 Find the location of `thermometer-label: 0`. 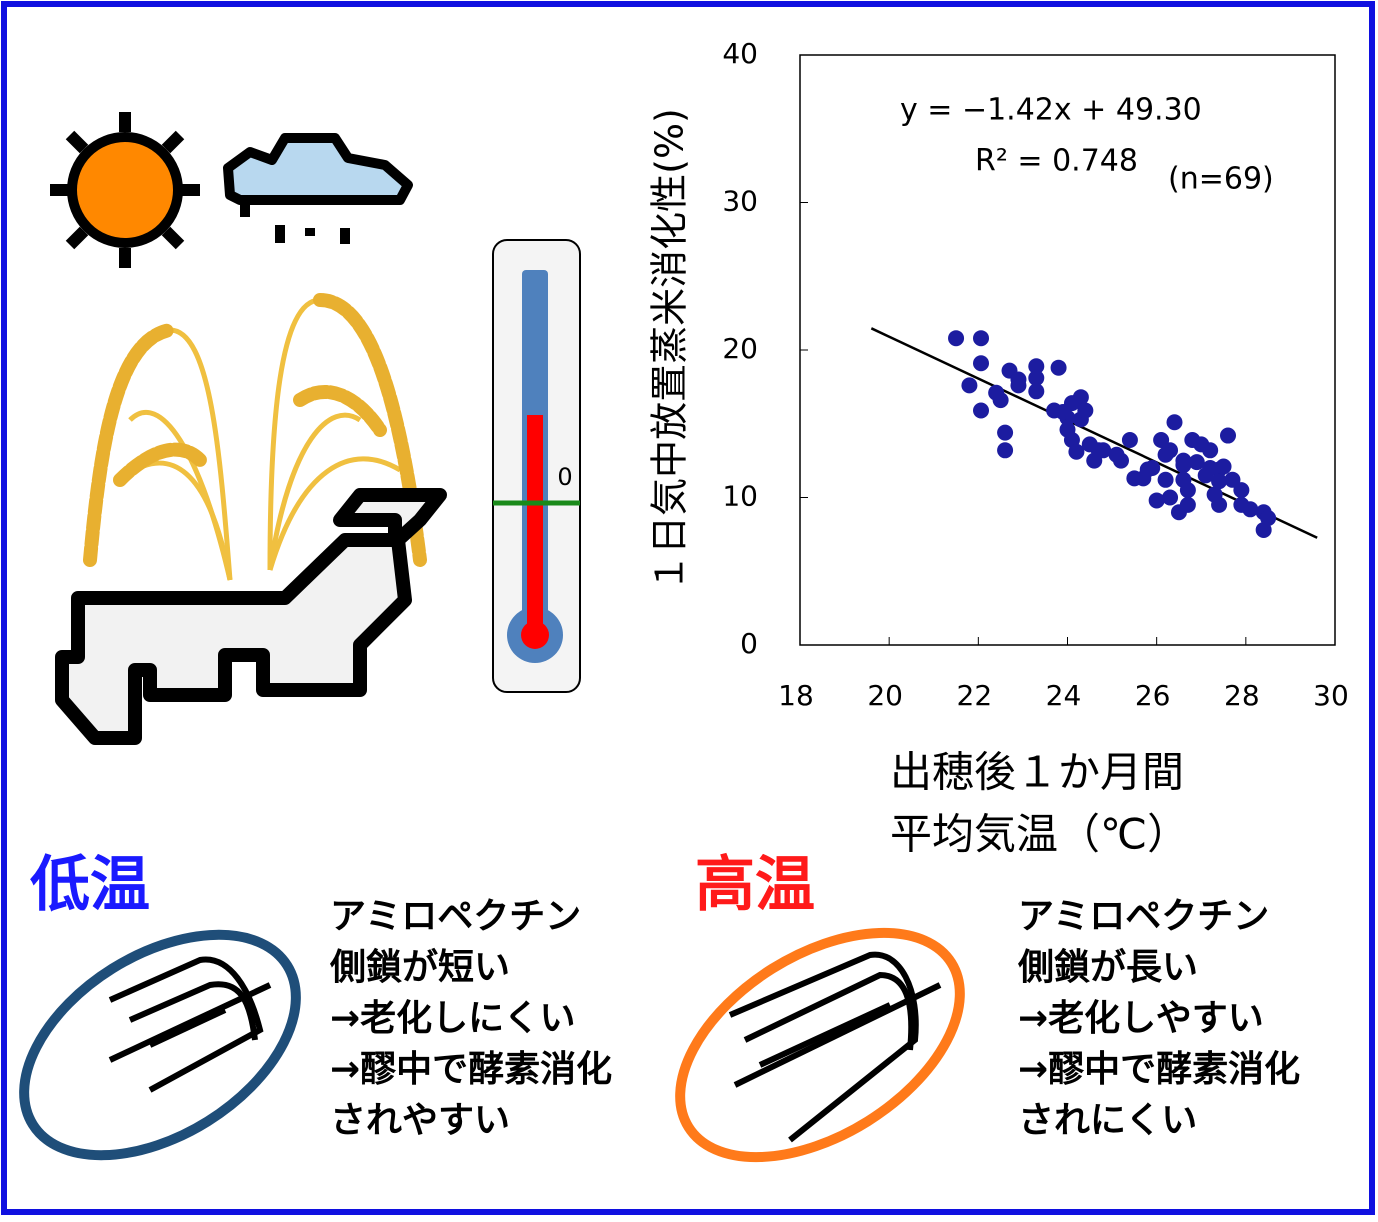

thermometer-label: 0 is located at coordinates (564, 477).